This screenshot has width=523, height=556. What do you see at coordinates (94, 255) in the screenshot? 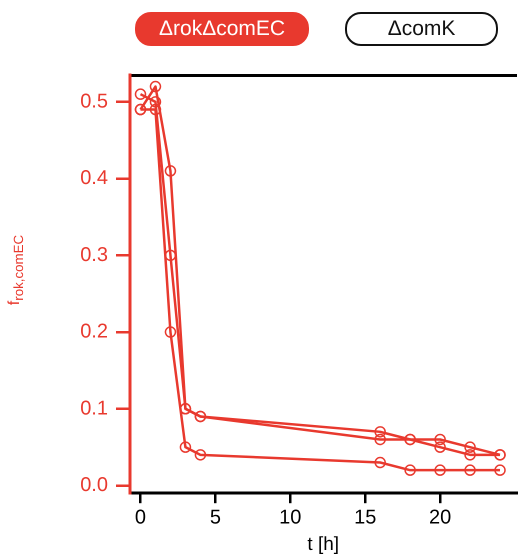
I see `y-tick-label: 0.3` at bounding box center [94, 255].